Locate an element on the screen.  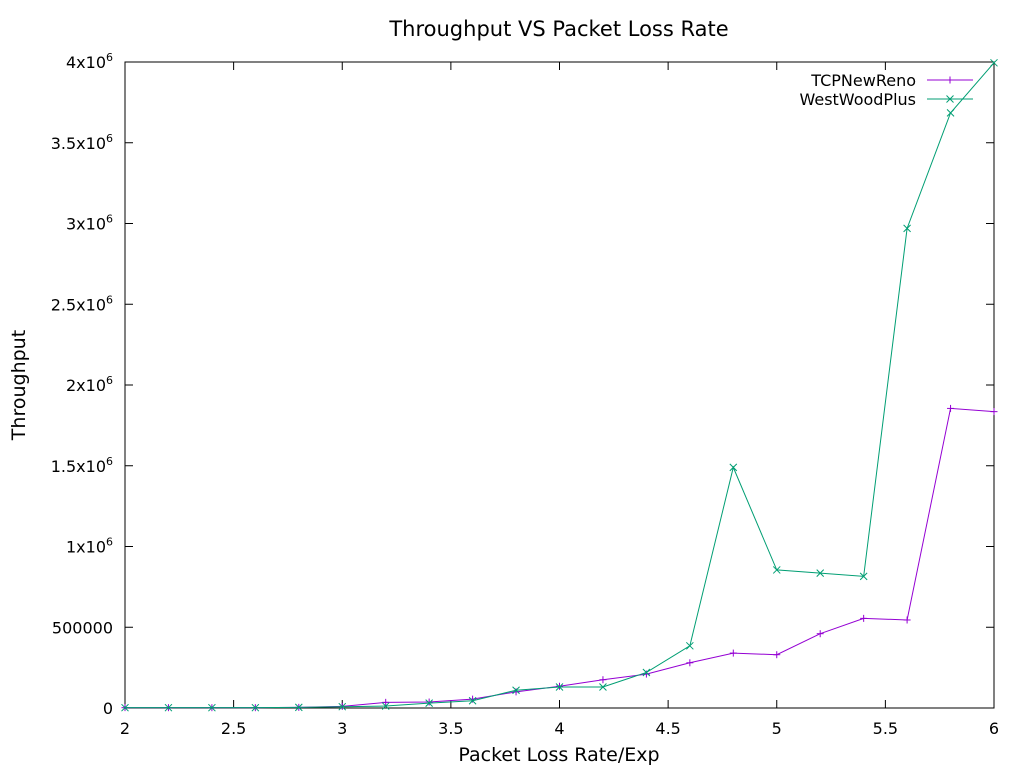
y-tick-mantissa: 3.5x10 is located at coordinates (78, 143).